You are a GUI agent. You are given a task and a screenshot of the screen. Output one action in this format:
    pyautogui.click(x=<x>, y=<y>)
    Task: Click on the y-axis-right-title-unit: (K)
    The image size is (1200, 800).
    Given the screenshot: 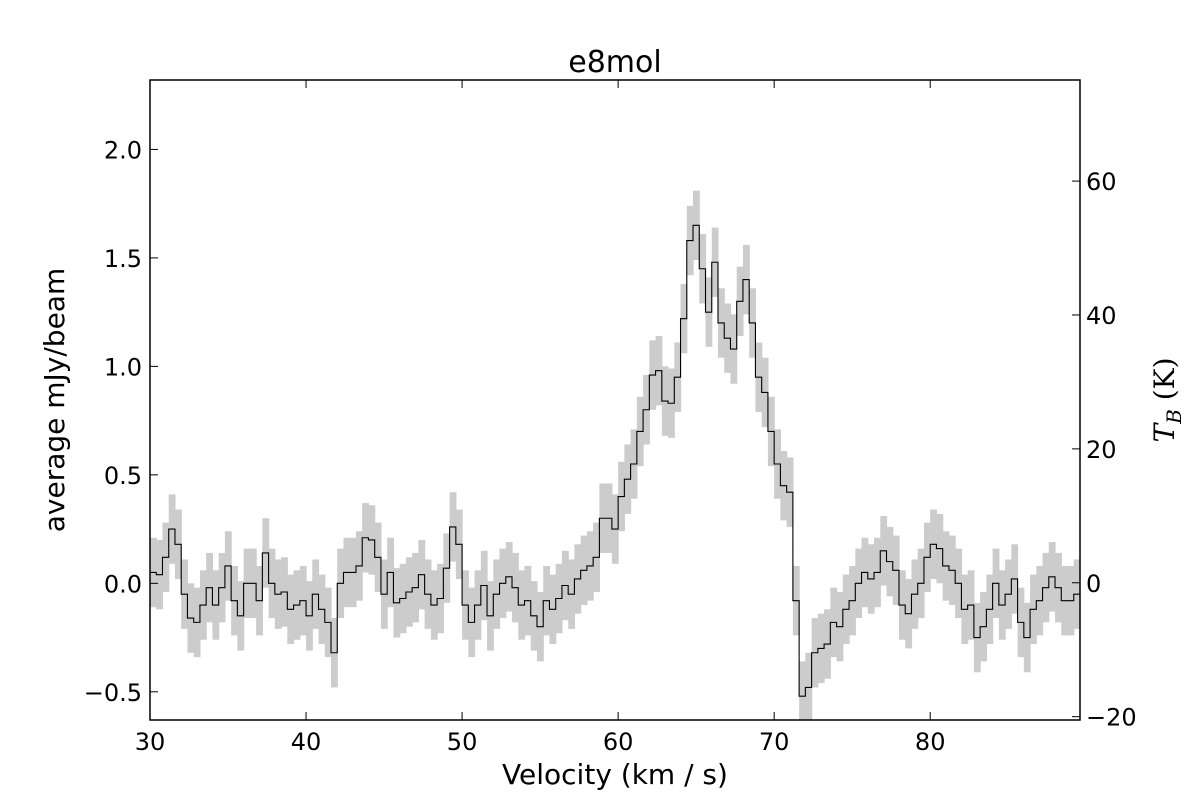 What is the action you would take?
    pyautogui.click(x=1164, y=383)
    